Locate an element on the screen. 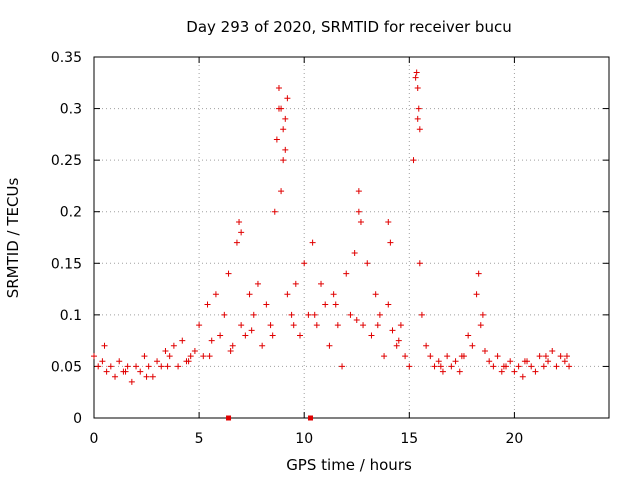 The height and width of the screenshot is (480, 640). y-tick-label: 0.35 is located at coordinates (66, 58).